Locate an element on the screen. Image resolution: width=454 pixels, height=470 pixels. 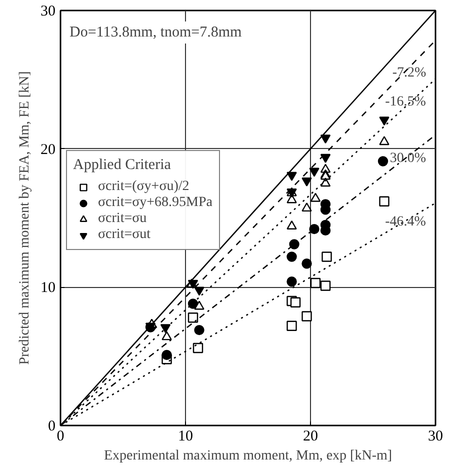
y-tick-label: 20 is located at coordinates (48, 150).